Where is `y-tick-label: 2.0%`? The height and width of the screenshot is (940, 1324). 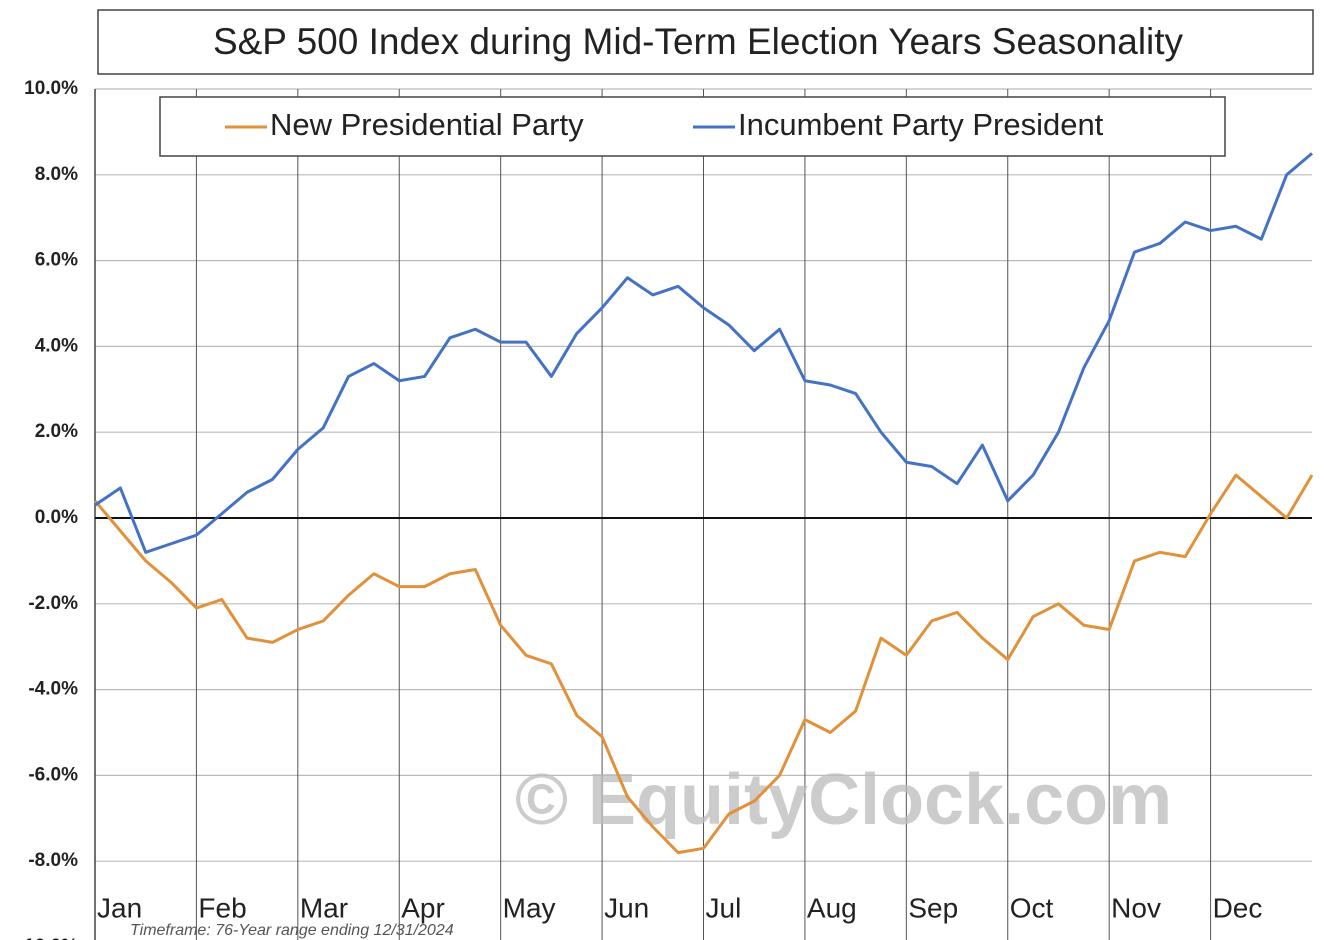 y-tick-label: 2.0% is located at coordinates (56, 431).